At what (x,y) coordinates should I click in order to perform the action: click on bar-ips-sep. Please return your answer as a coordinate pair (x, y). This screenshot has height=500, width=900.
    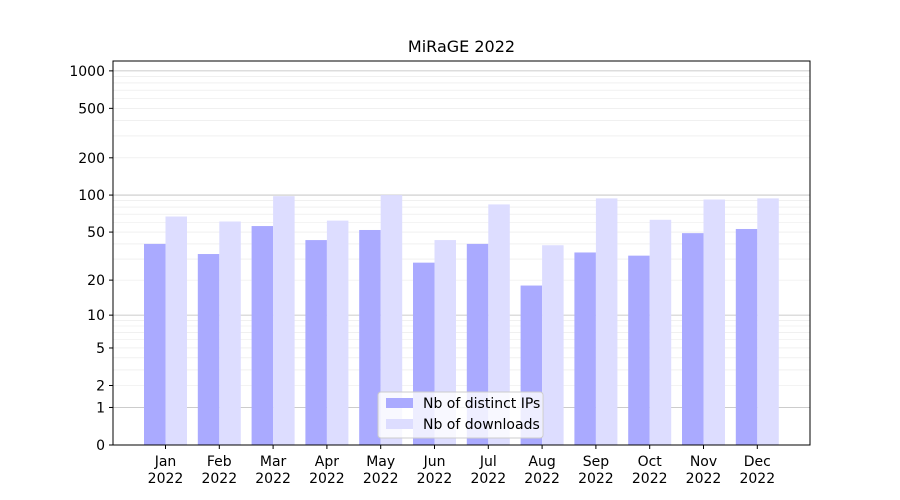
    Looking at the image, I should click on (585, 348).